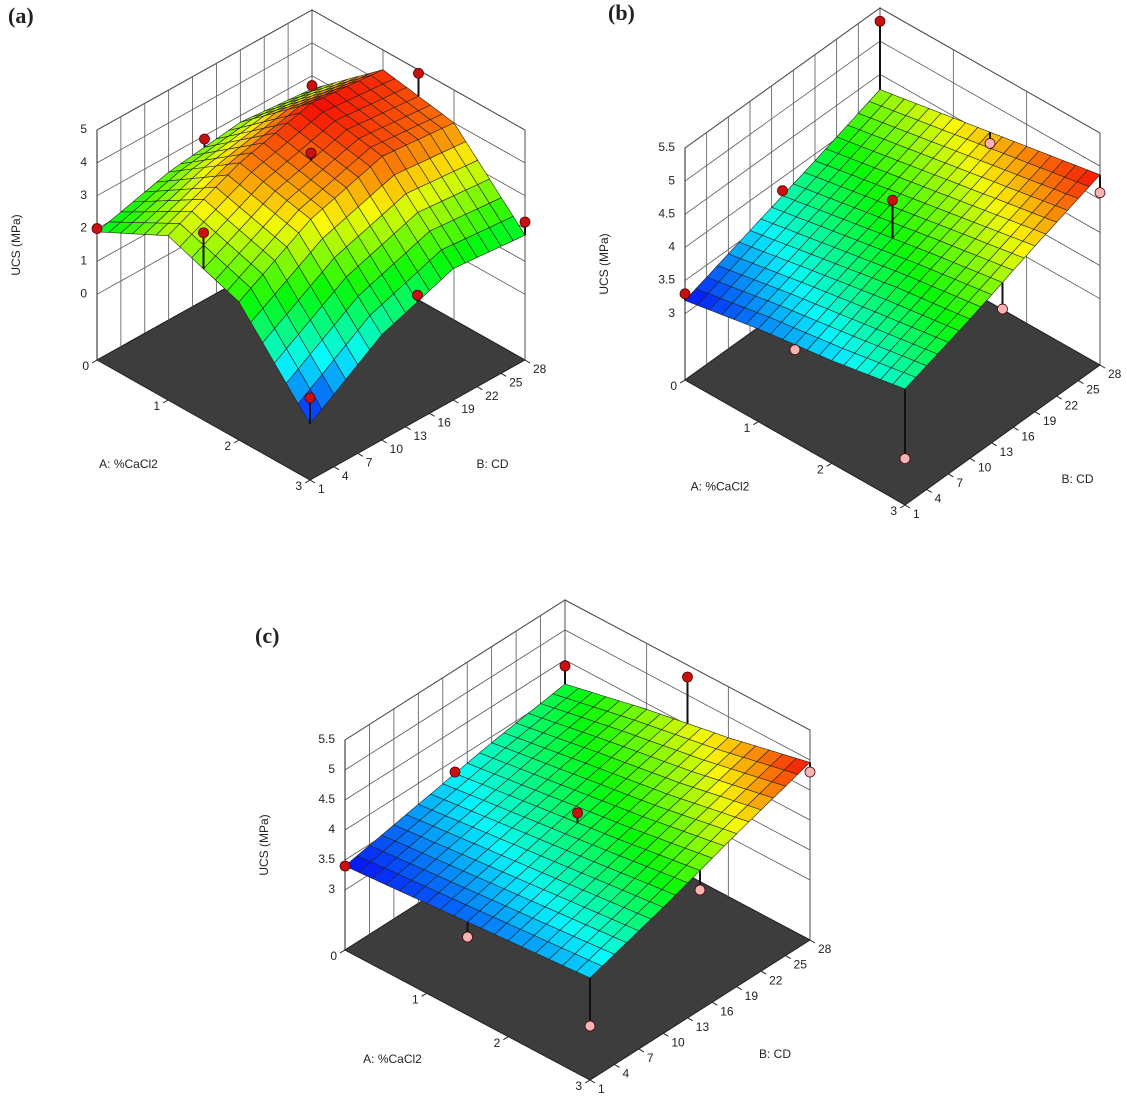 This screenshot has height=1105, width=1127. Describe the element at coordinates (267, 635) in the screenshot. I see `panel-label: (c)` at that location.